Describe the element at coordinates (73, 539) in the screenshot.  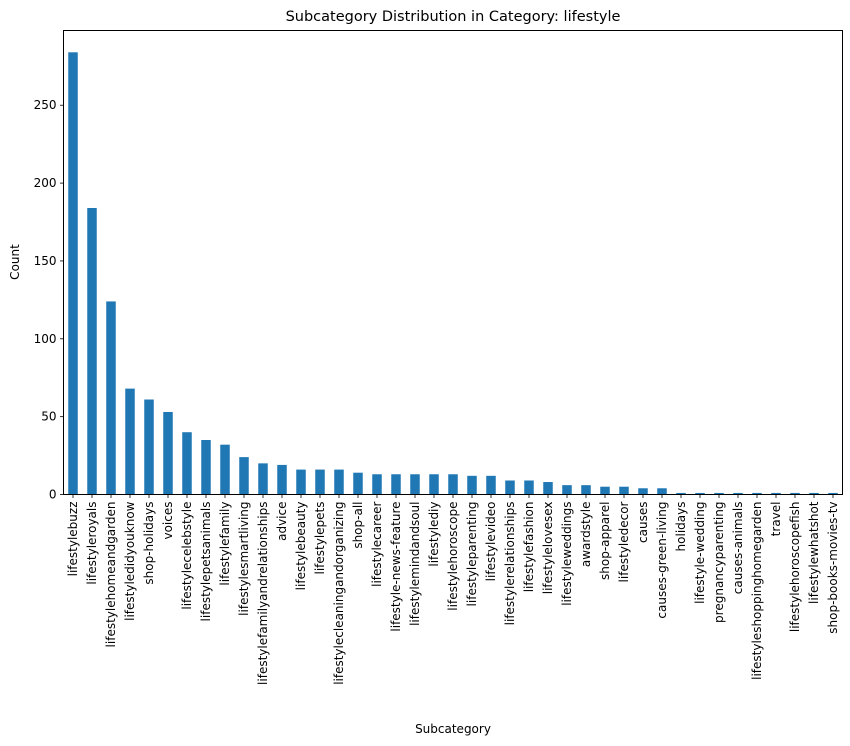
I see `x-tick-label: lifestylebuzz` at that location.